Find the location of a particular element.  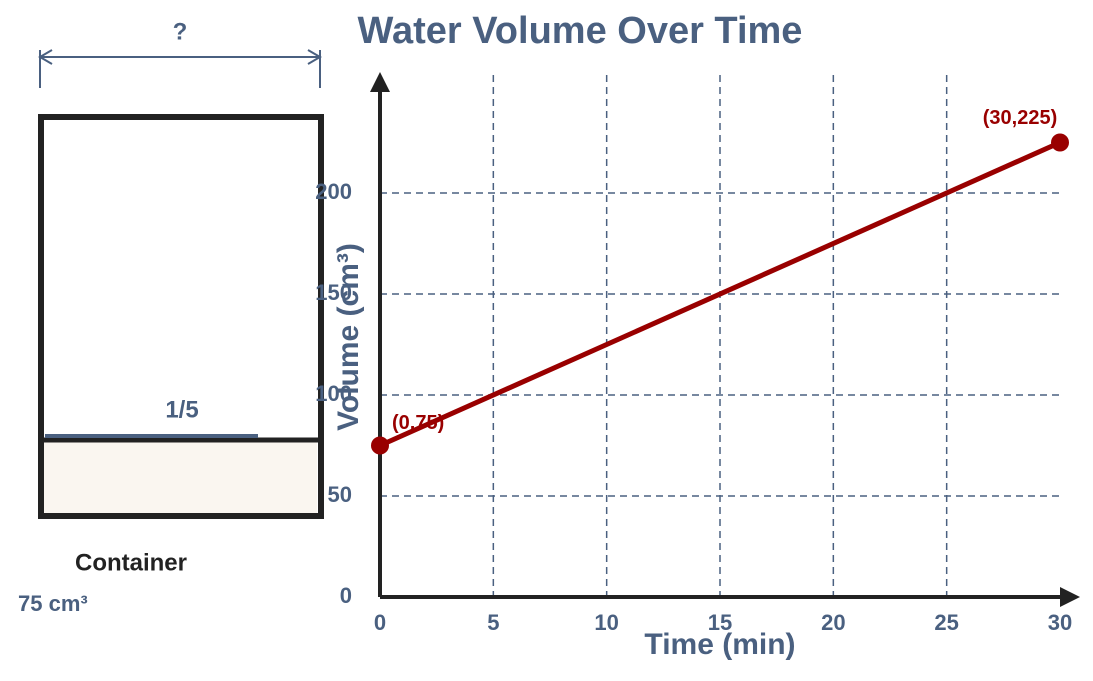

volume-label: 75 cm³ is located at coordinates (53, 603).